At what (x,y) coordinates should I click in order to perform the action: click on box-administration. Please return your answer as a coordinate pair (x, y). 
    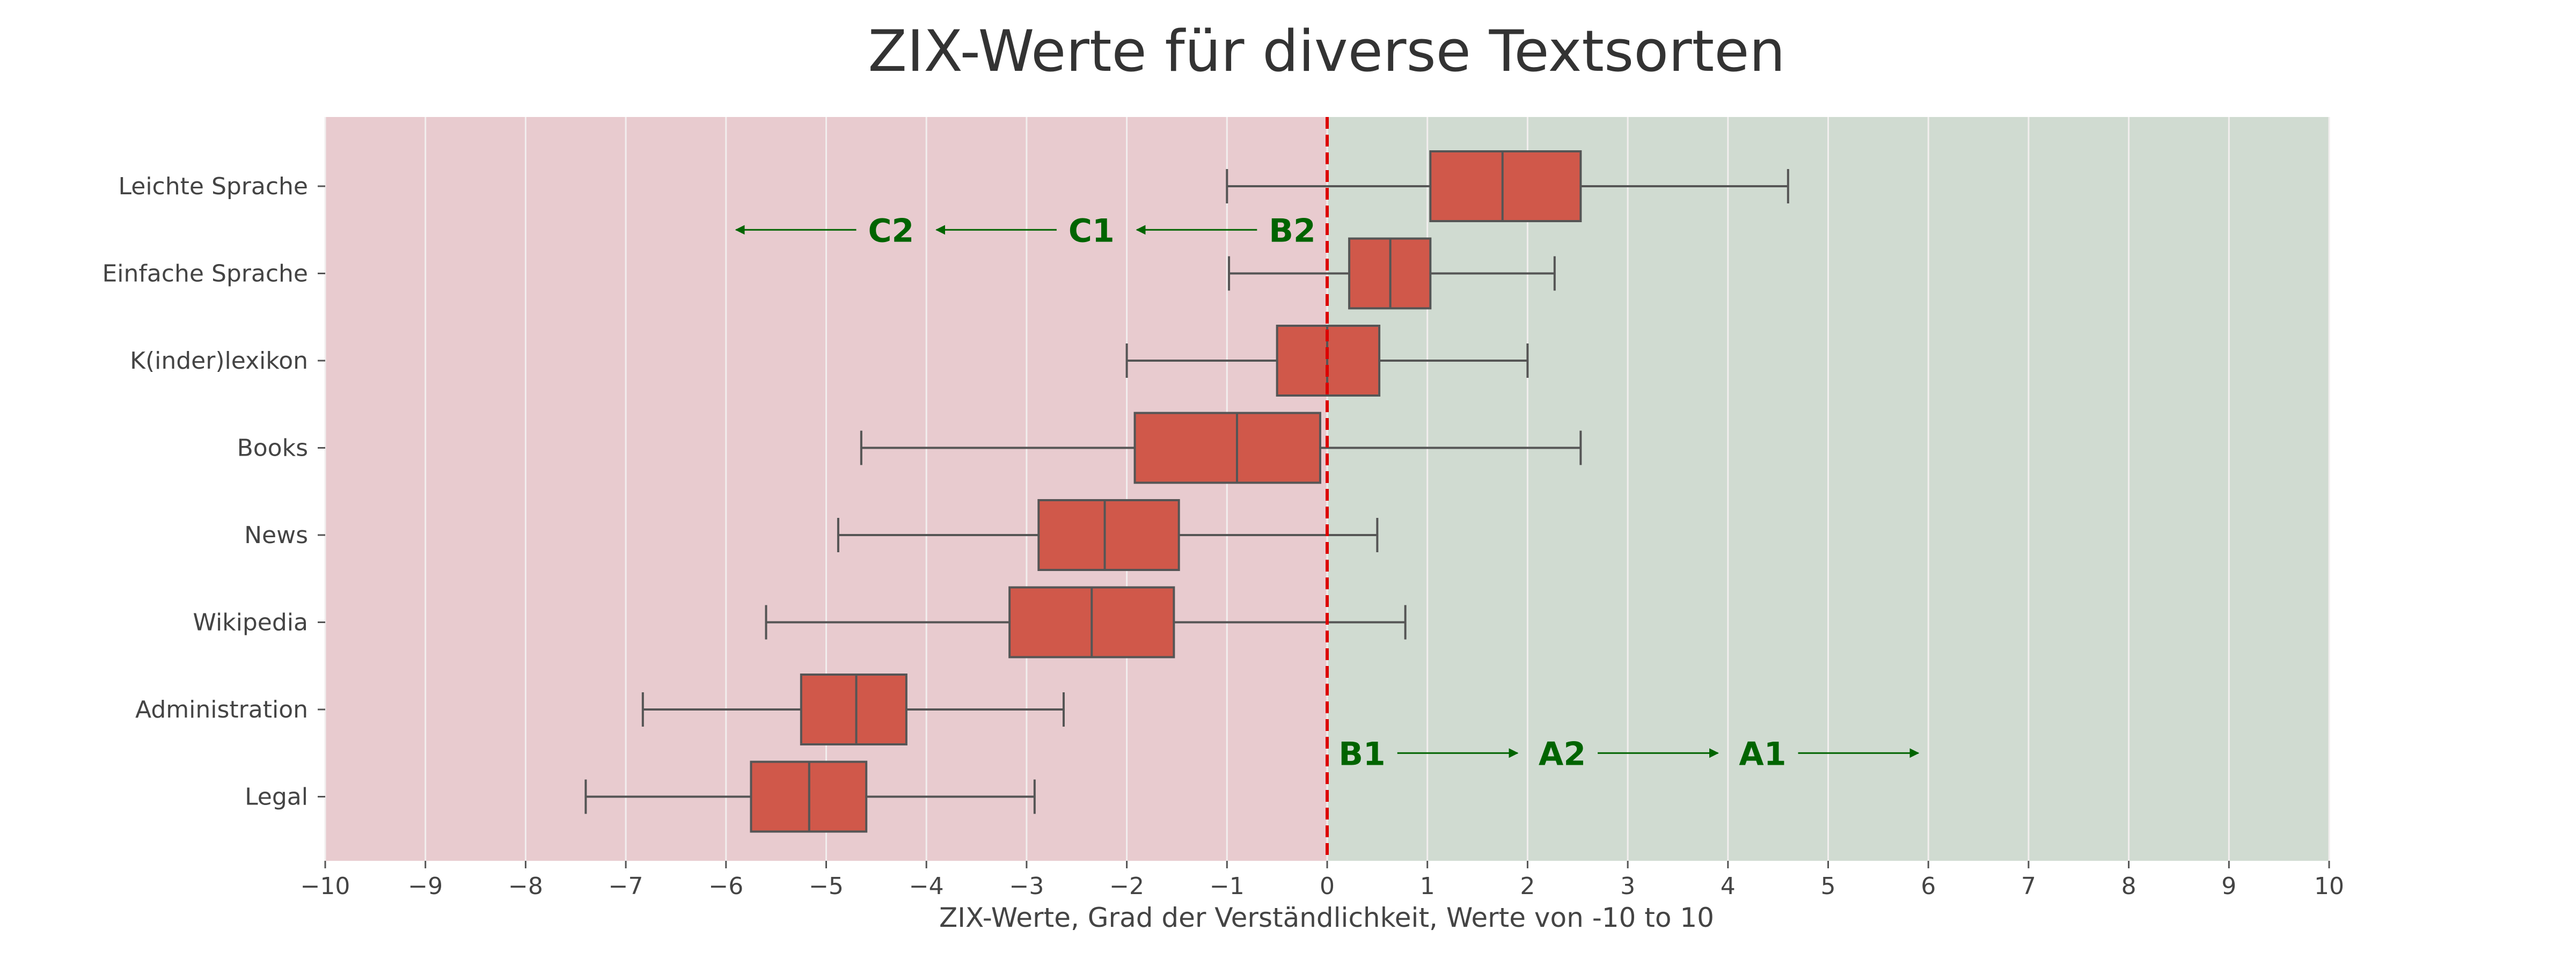
    Looking at the image, I should click on (853, 709).